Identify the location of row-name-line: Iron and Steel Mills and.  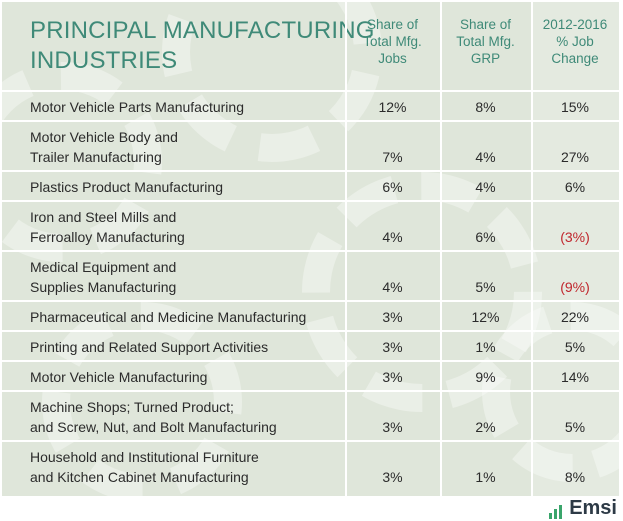
(103, 217).